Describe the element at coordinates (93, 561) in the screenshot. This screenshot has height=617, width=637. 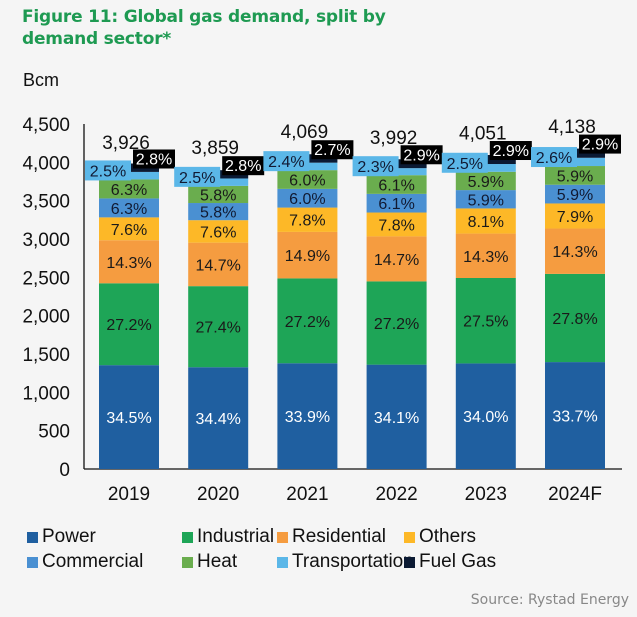
I see `legend-label: Commercial` at that location.